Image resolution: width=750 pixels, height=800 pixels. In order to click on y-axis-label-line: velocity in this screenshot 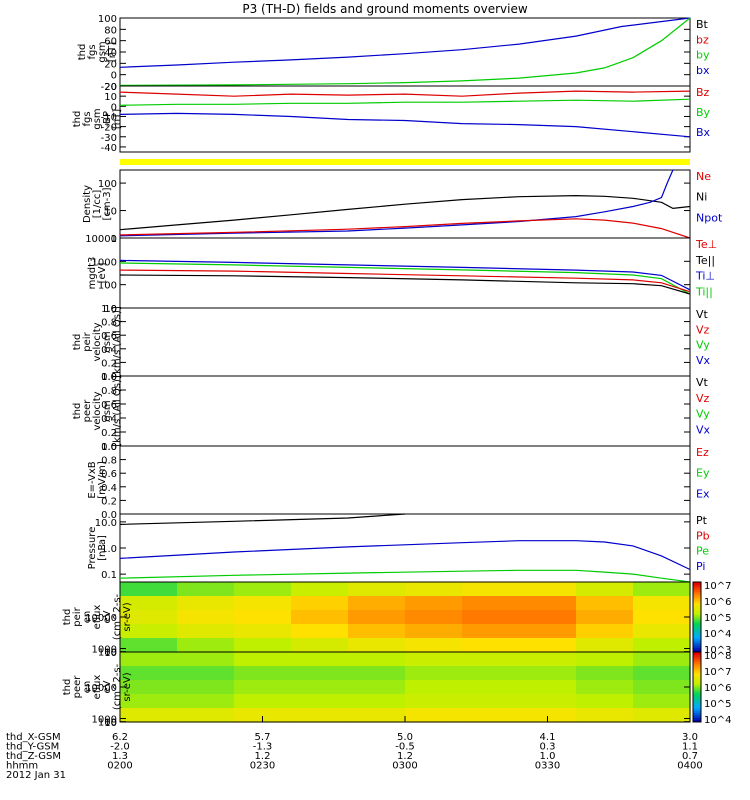, I will do `click(97, 410)`.